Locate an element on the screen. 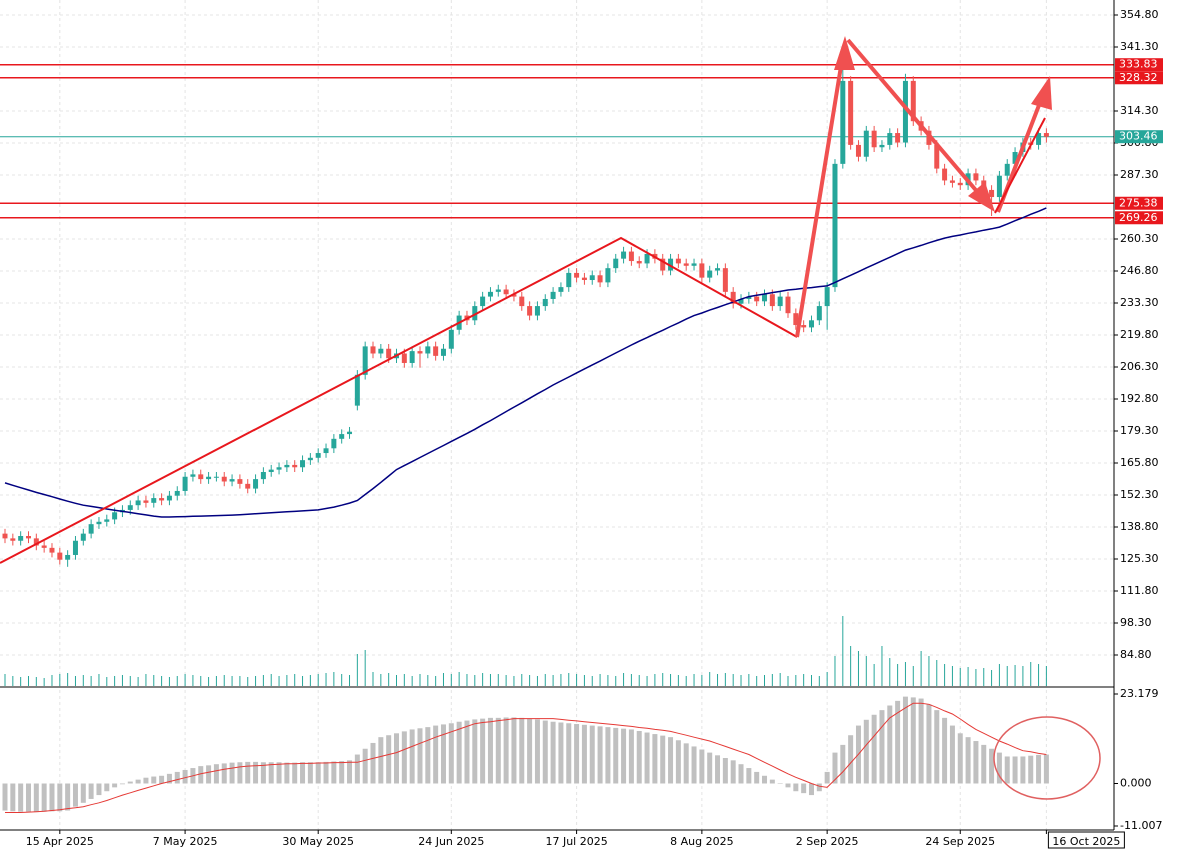 This screenshot has width=1179, height=850. y-tick-label: 84.80 is located at coordinates (1136, 654).